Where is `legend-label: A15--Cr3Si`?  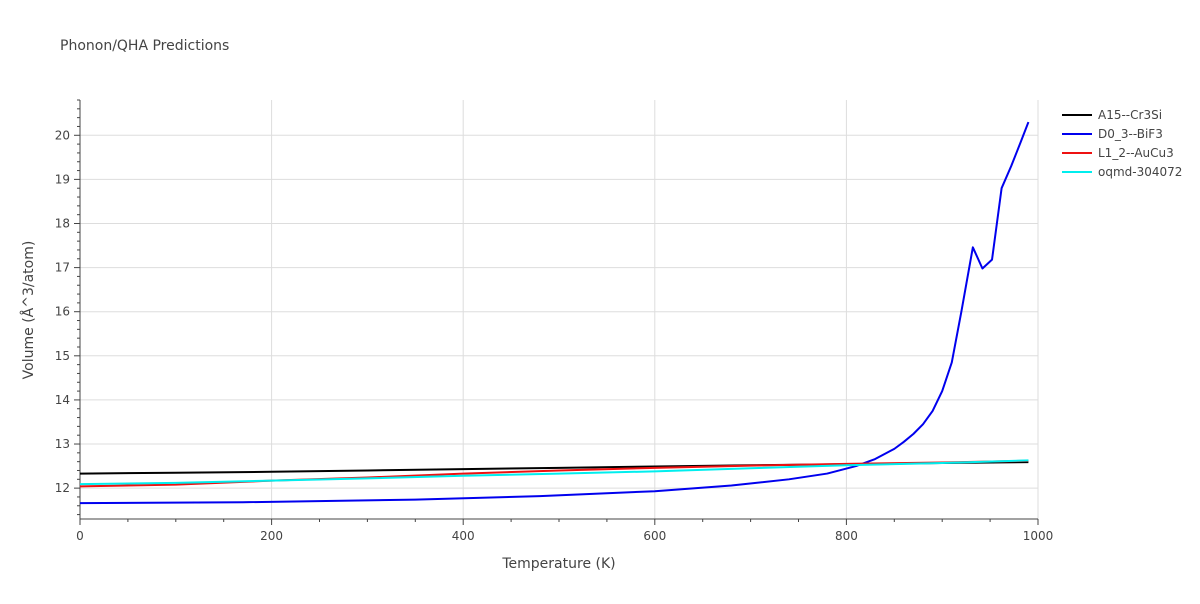 legend-label: A15--Cr3Si is located at coordinates (1130, 115).